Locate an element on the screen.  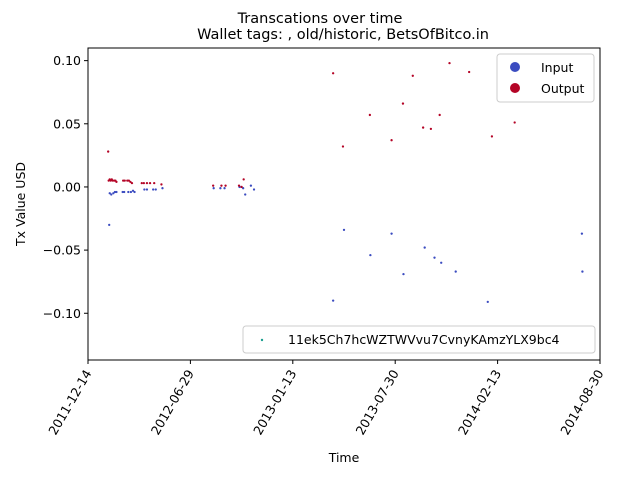
y-tick-label: 0.10 is located at coordinates (67, 60).